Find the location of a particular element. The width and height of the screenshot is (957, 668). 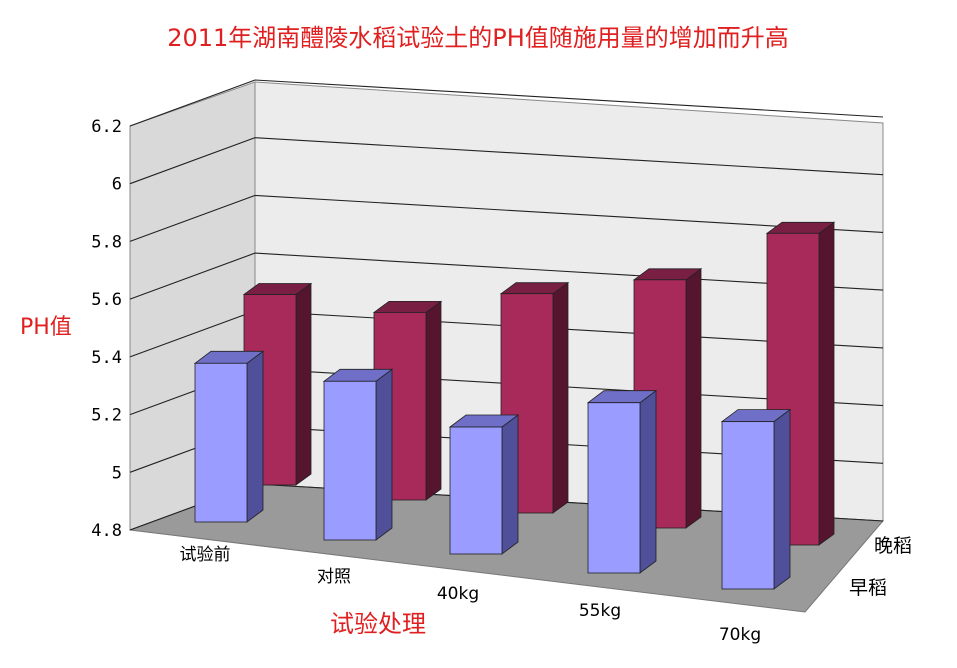

bar-early-rice-1-front is located at coordinates (350, 460).